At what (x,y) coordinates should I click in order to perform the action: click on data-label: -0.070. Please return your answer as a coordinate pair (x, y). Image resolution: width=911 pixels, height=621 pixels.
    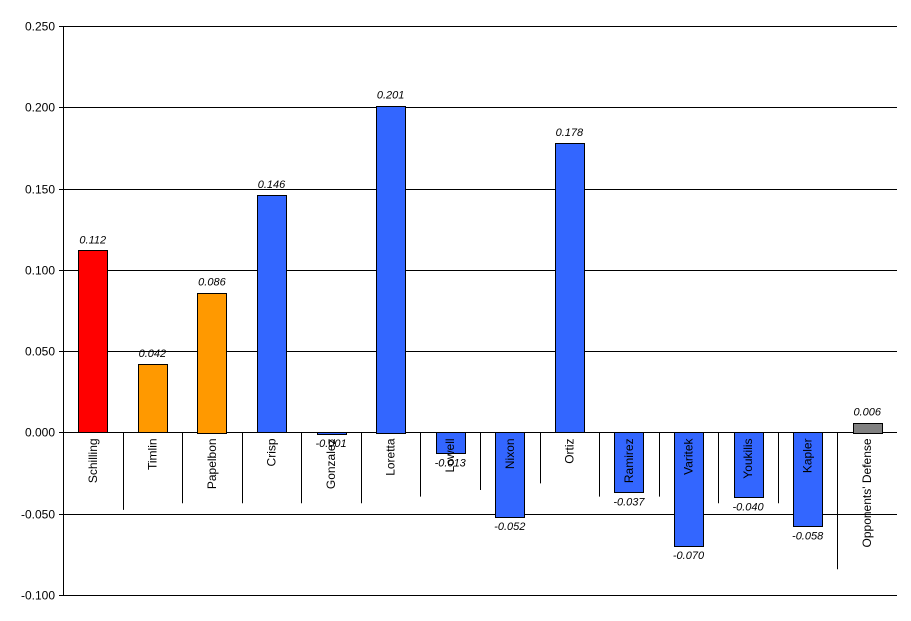
    Looking at the image, I should click on (689, 556).